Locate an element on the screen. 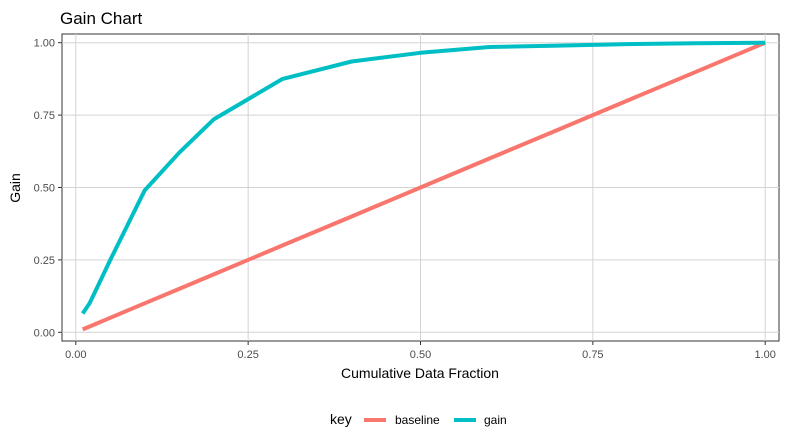 The height and width of the screenshot is (446, 787). legend-label-baseline: baseline is located at coordinates (417, 420).